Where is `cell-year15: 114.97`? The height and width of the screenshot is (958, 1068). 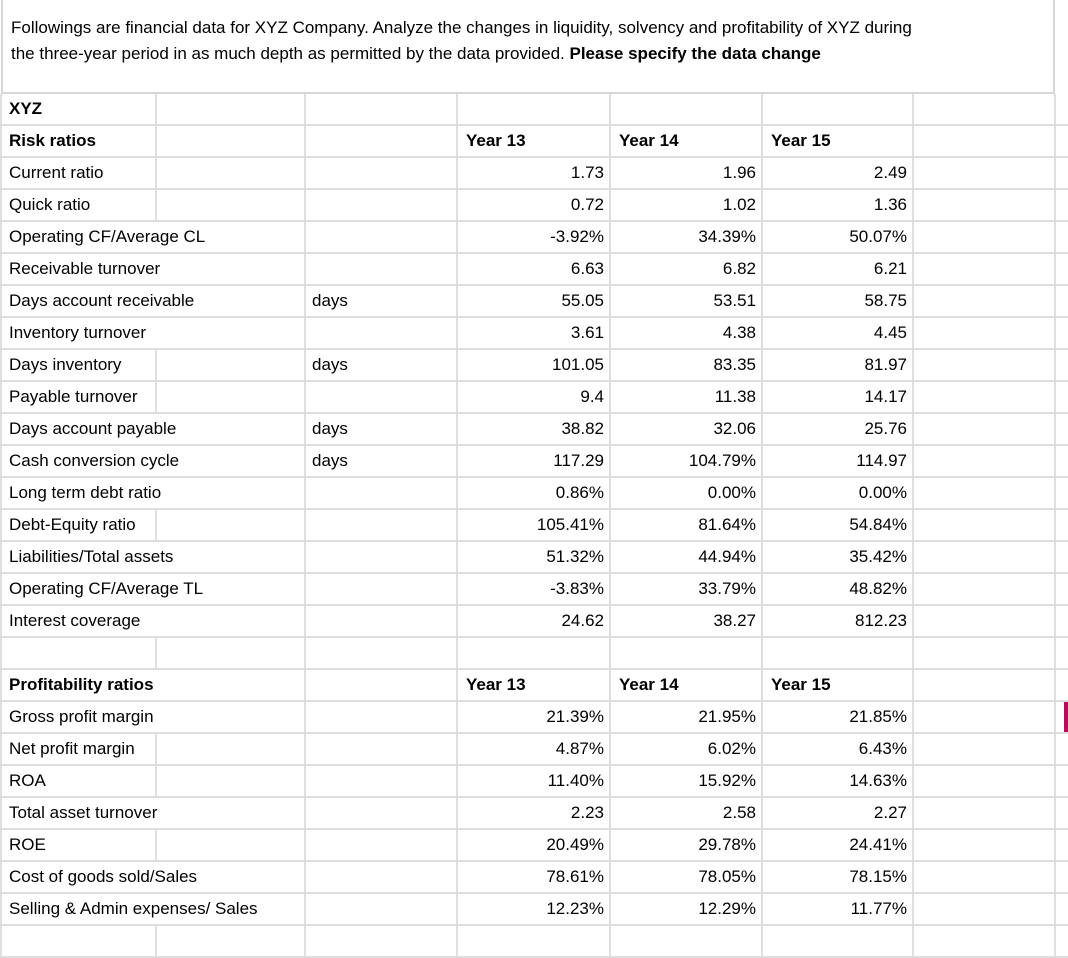
cell-year15: 114.97 is located at coordinates (838, 461).